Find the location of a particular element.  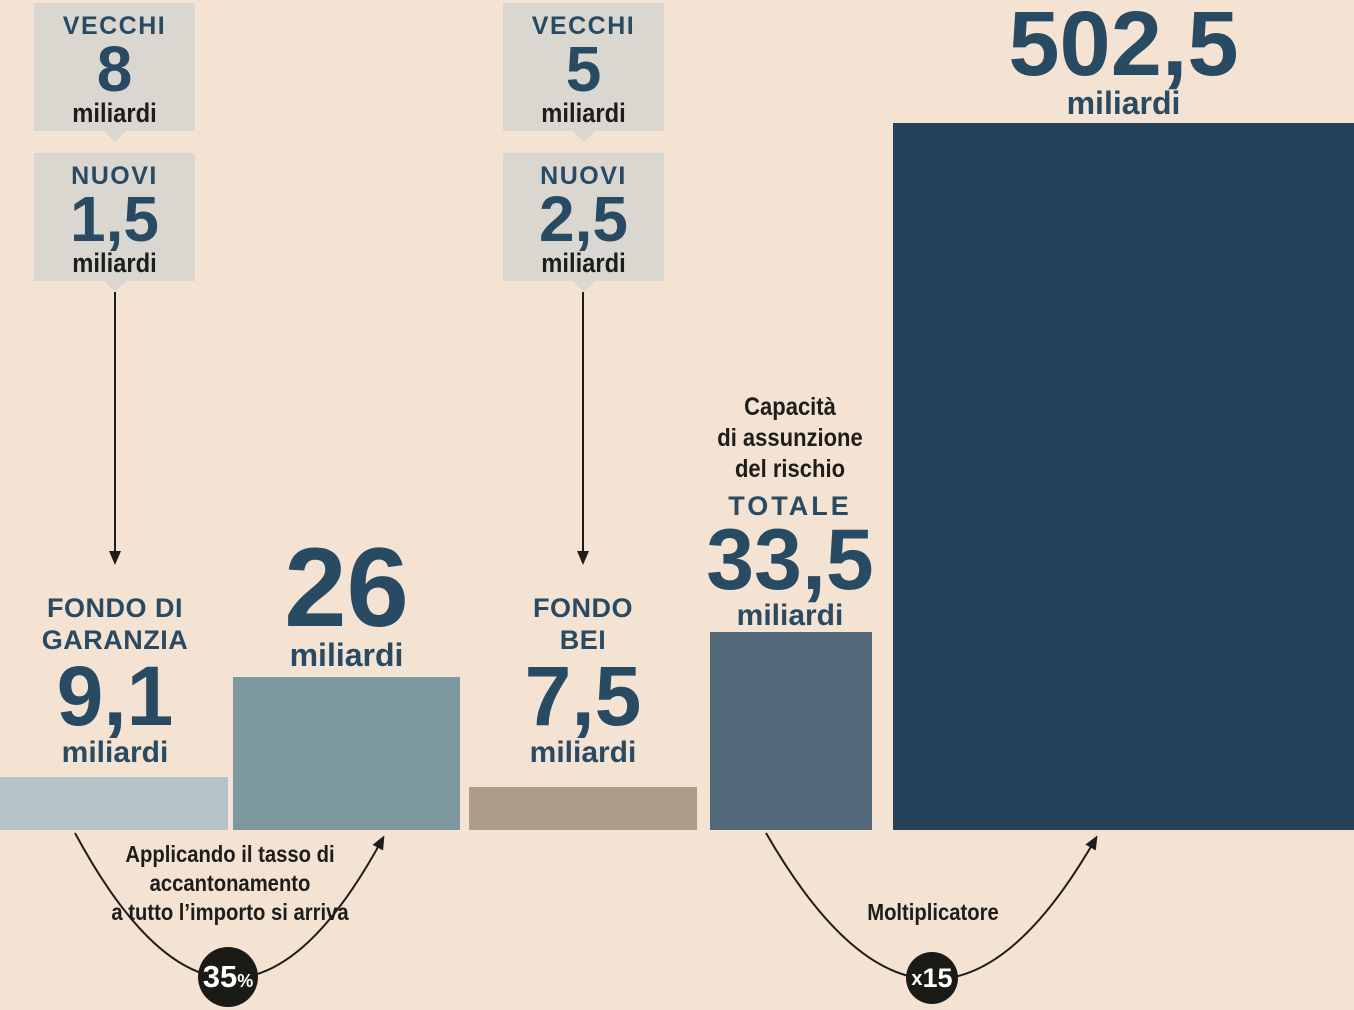

risk-caption: Capacità di assunzione del rischio is located at coordinates (790, 438).